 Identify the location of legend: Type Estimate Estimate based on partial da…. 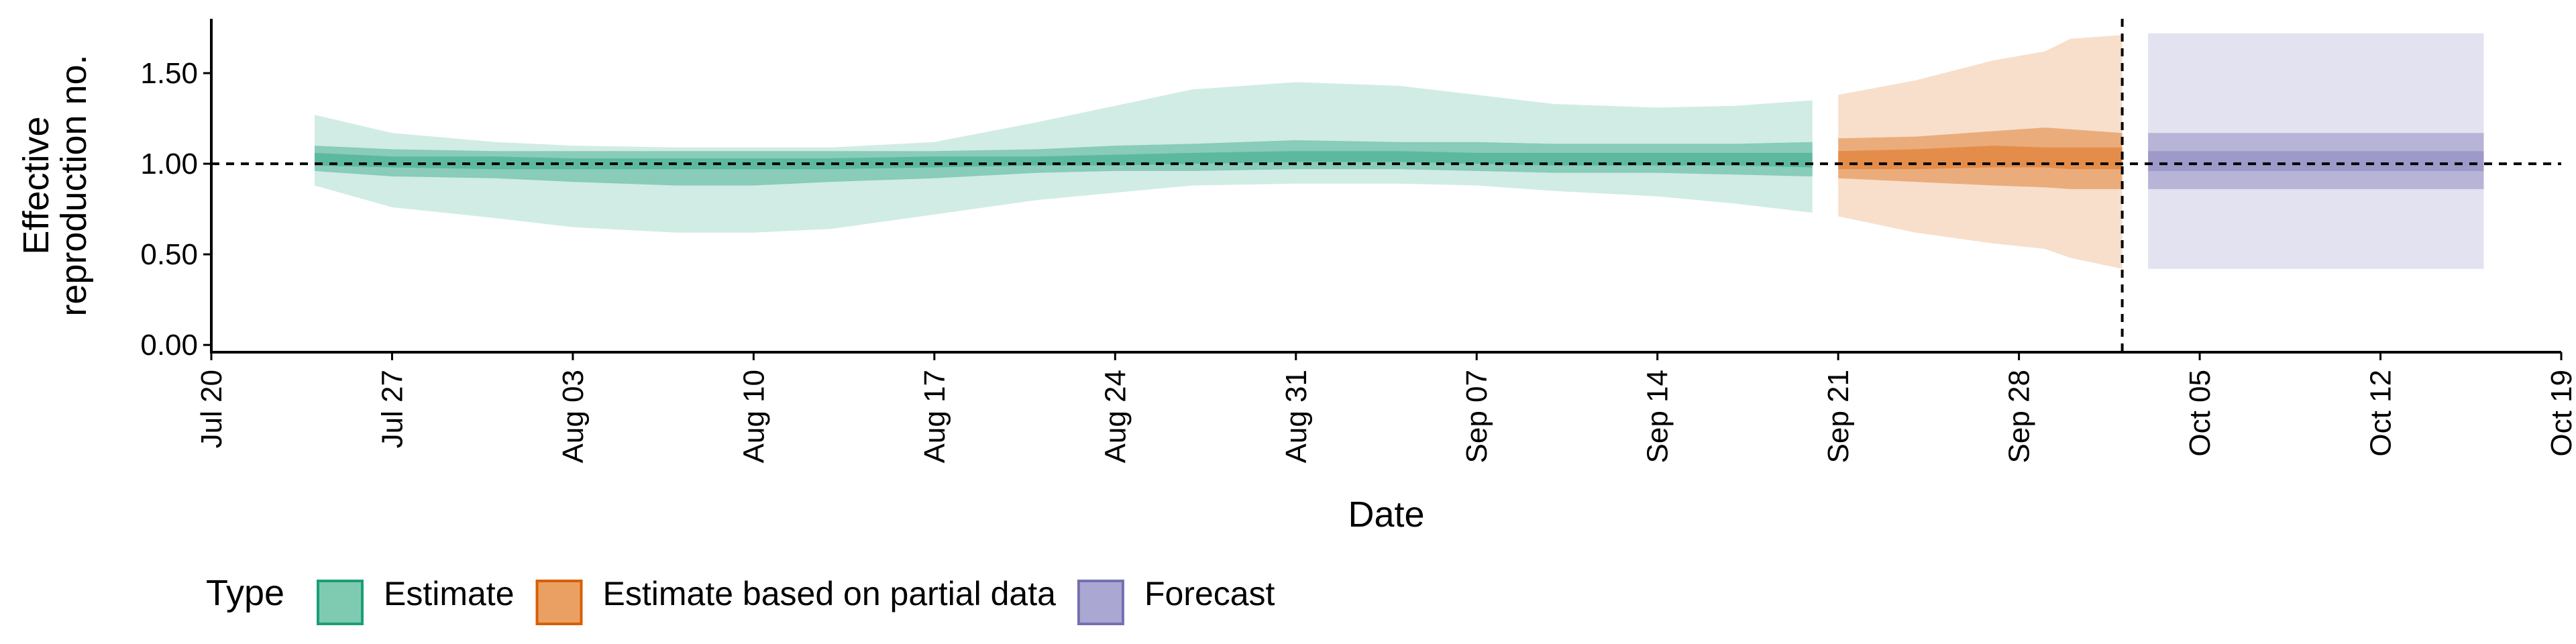
(740, 599).